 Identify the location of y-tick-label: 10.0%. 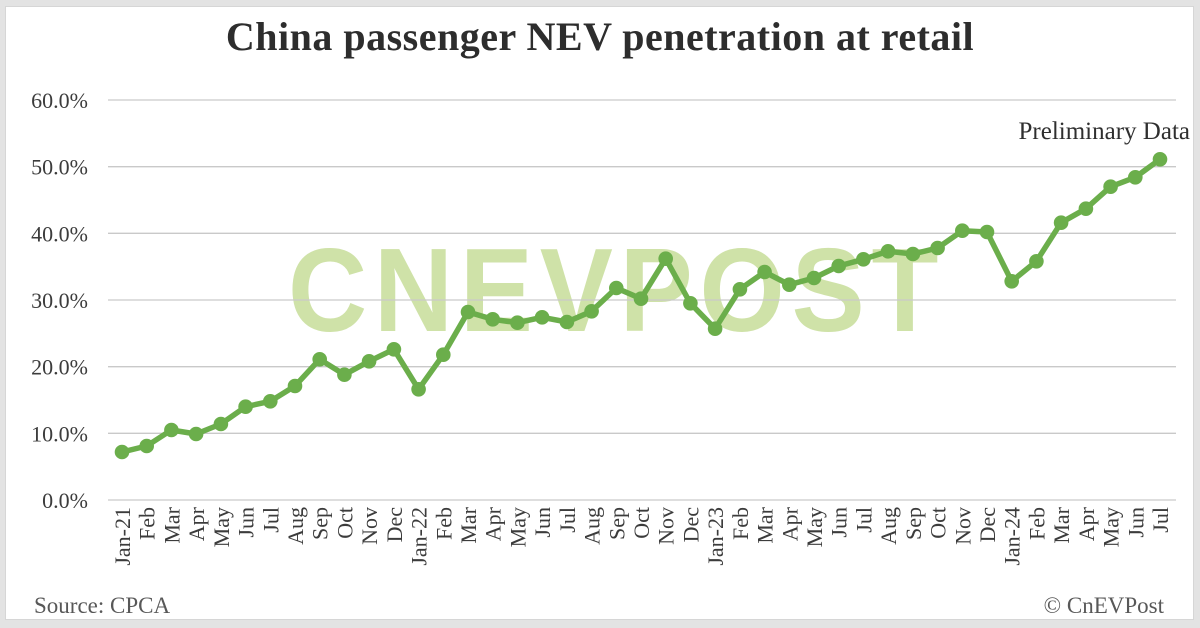
(59, 433).